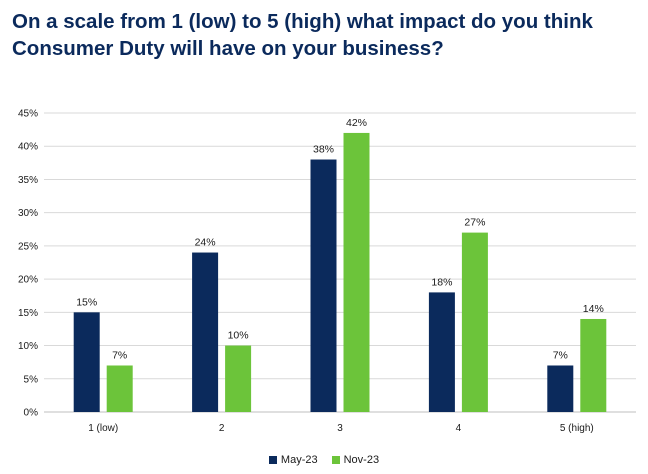 The image size is (648, 474). I want to click on data-label: 15%, so click(86, 302).